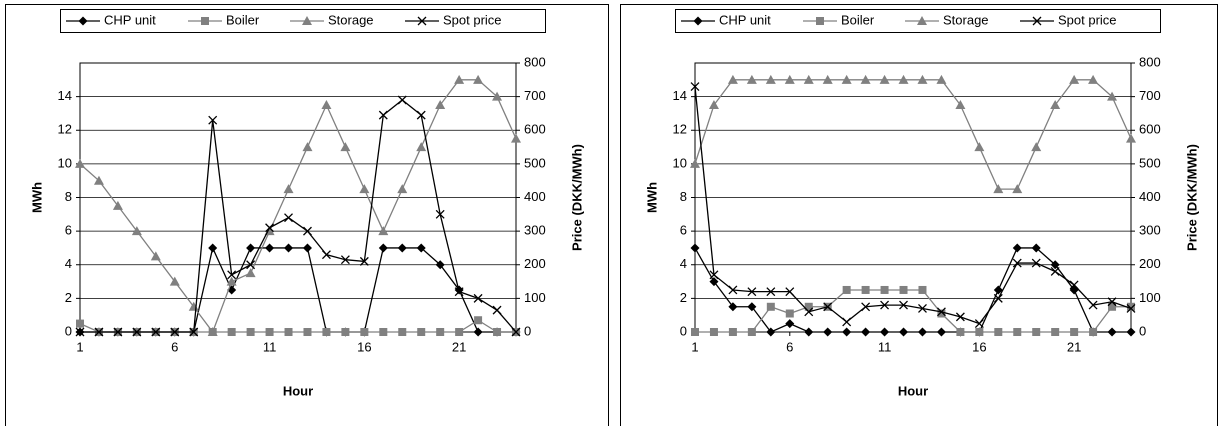  I want to click on y-tick-label: 0, so click(68, 330).